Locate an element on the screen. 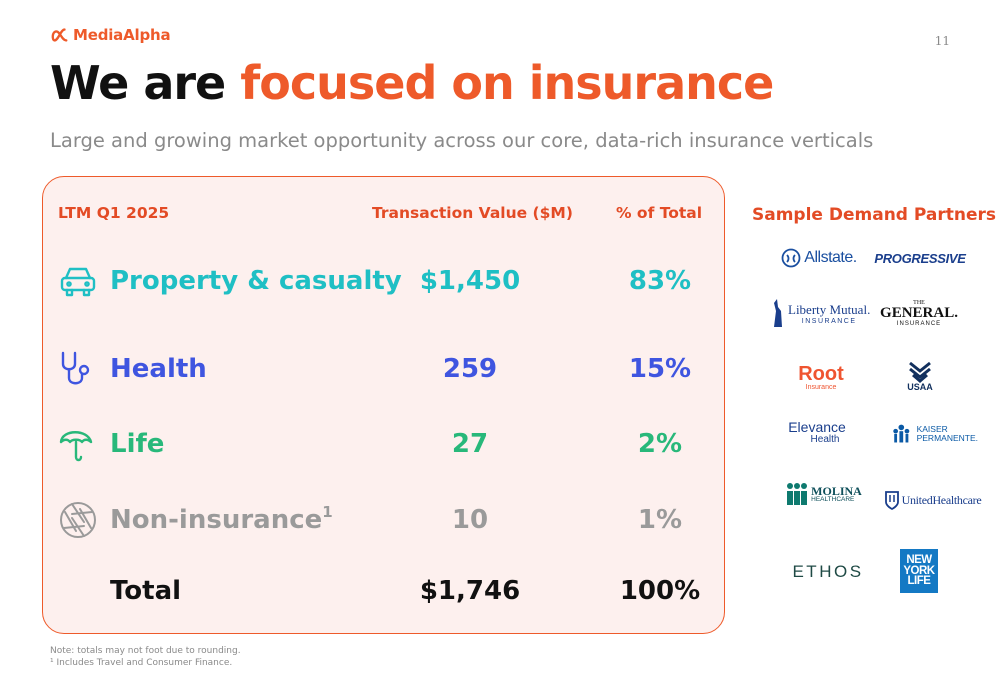 This screenshot has height=685, width=1000. row-pct-health: 15% is located at coordinates (660, 369).